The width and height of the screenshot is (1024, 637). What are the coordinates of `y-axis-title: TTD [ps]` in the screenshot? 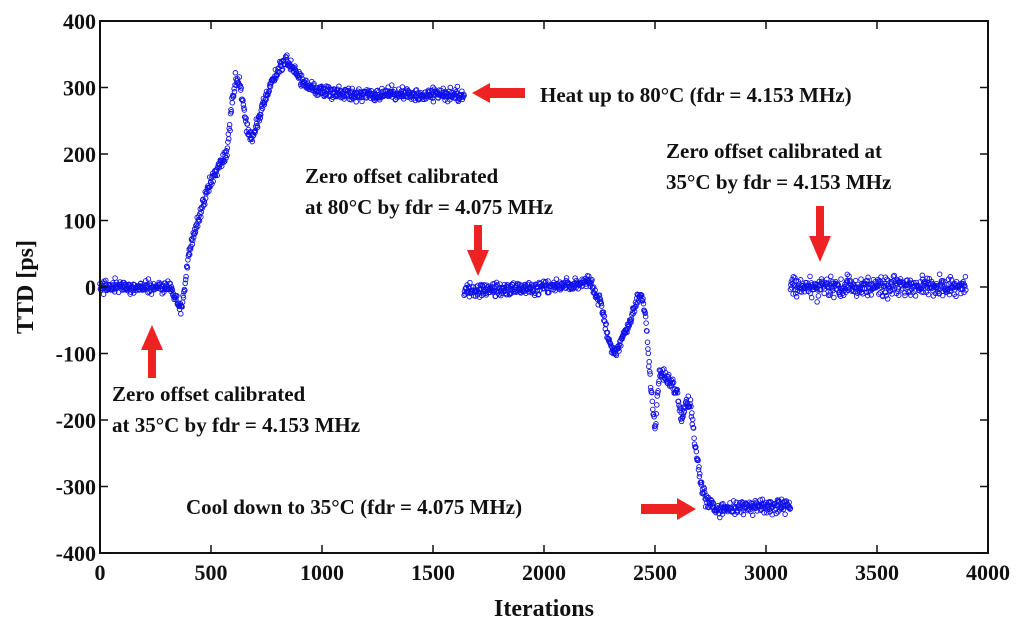 It's located at (26, 287).